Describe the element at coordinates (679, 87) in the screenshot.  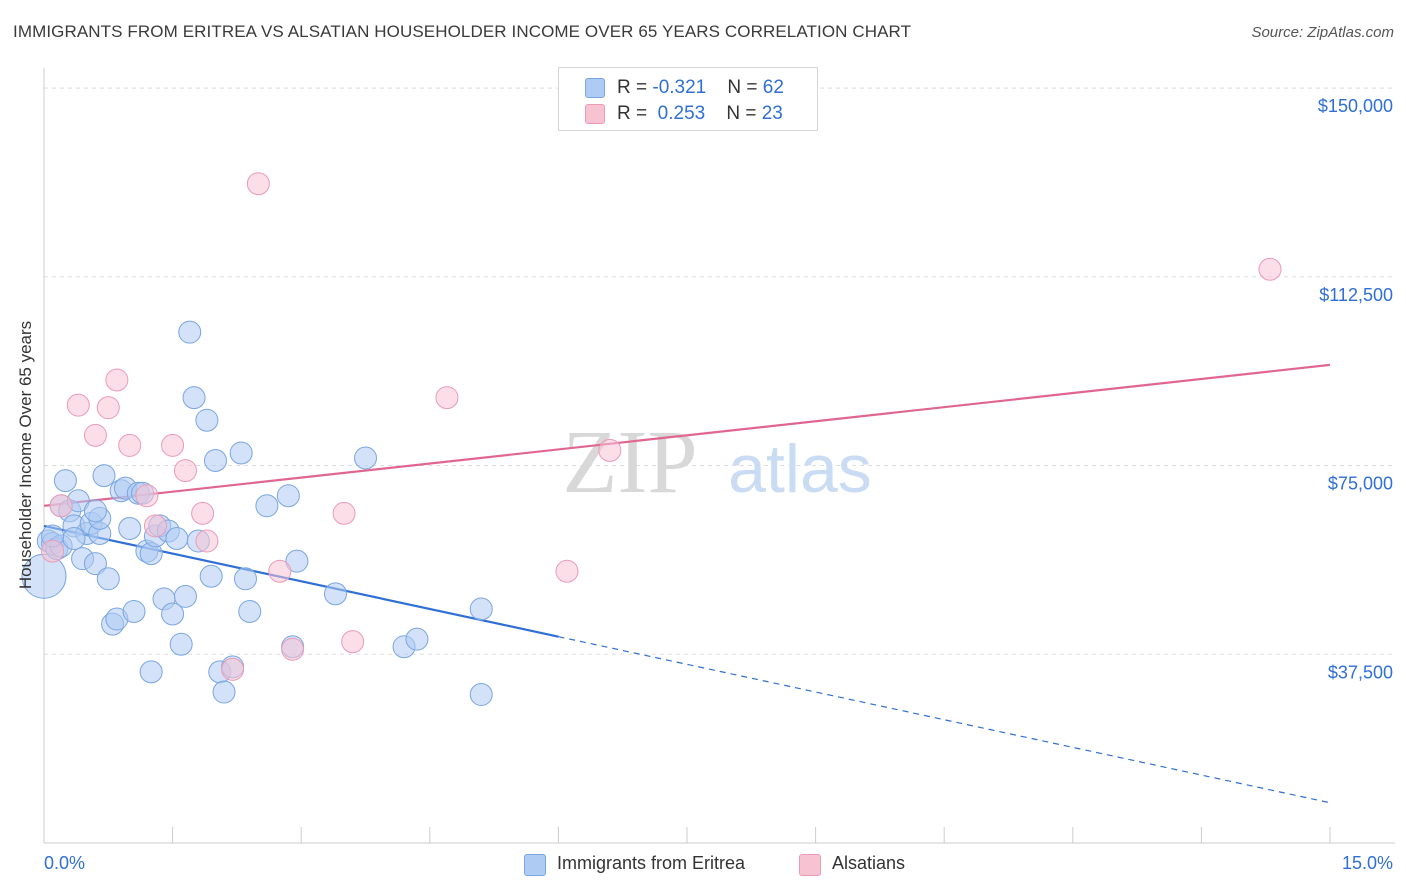
I see `legend-r-value: -0.321` at that location.